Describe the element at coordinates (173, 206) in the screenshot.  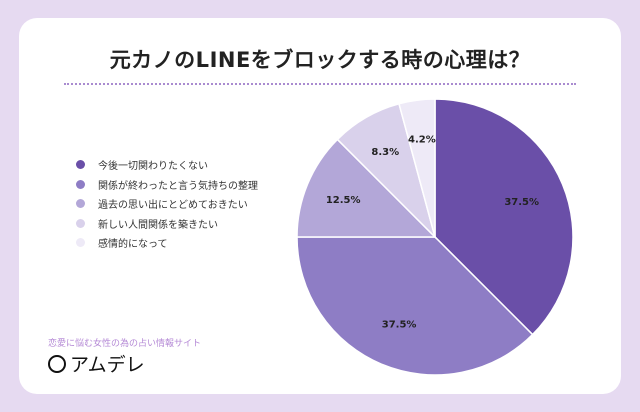
I see `legend-label: 過去の思い出にとどめておきたい` at that location.